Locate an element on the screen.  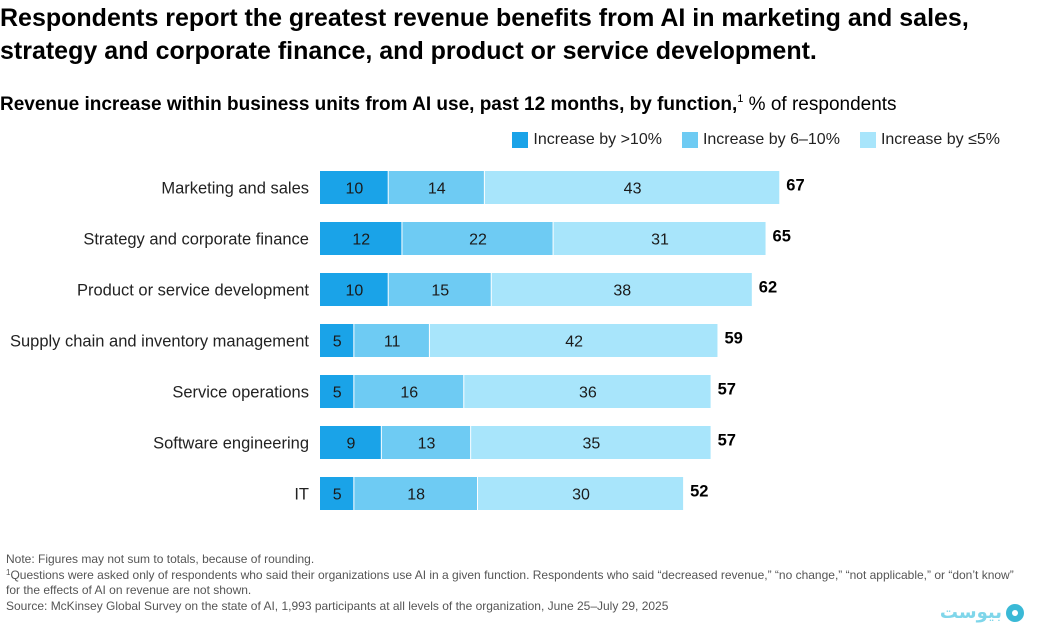
data-label-product-or-service-development-1: 15 is located at coordinates (440, 291).